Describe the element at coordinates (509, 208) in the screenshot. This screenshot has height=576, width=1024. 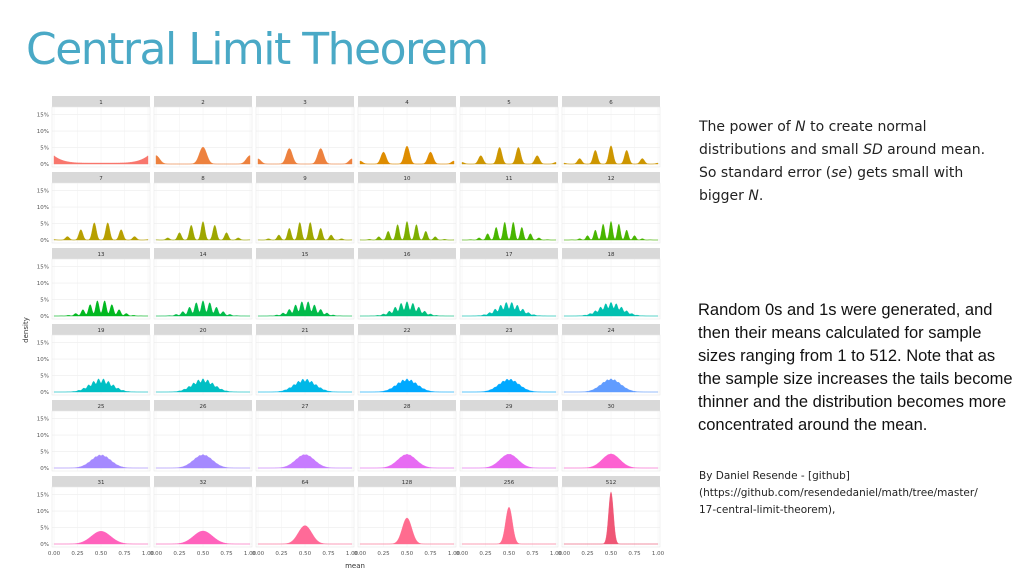
I see `facet-panel: 11` at that location.